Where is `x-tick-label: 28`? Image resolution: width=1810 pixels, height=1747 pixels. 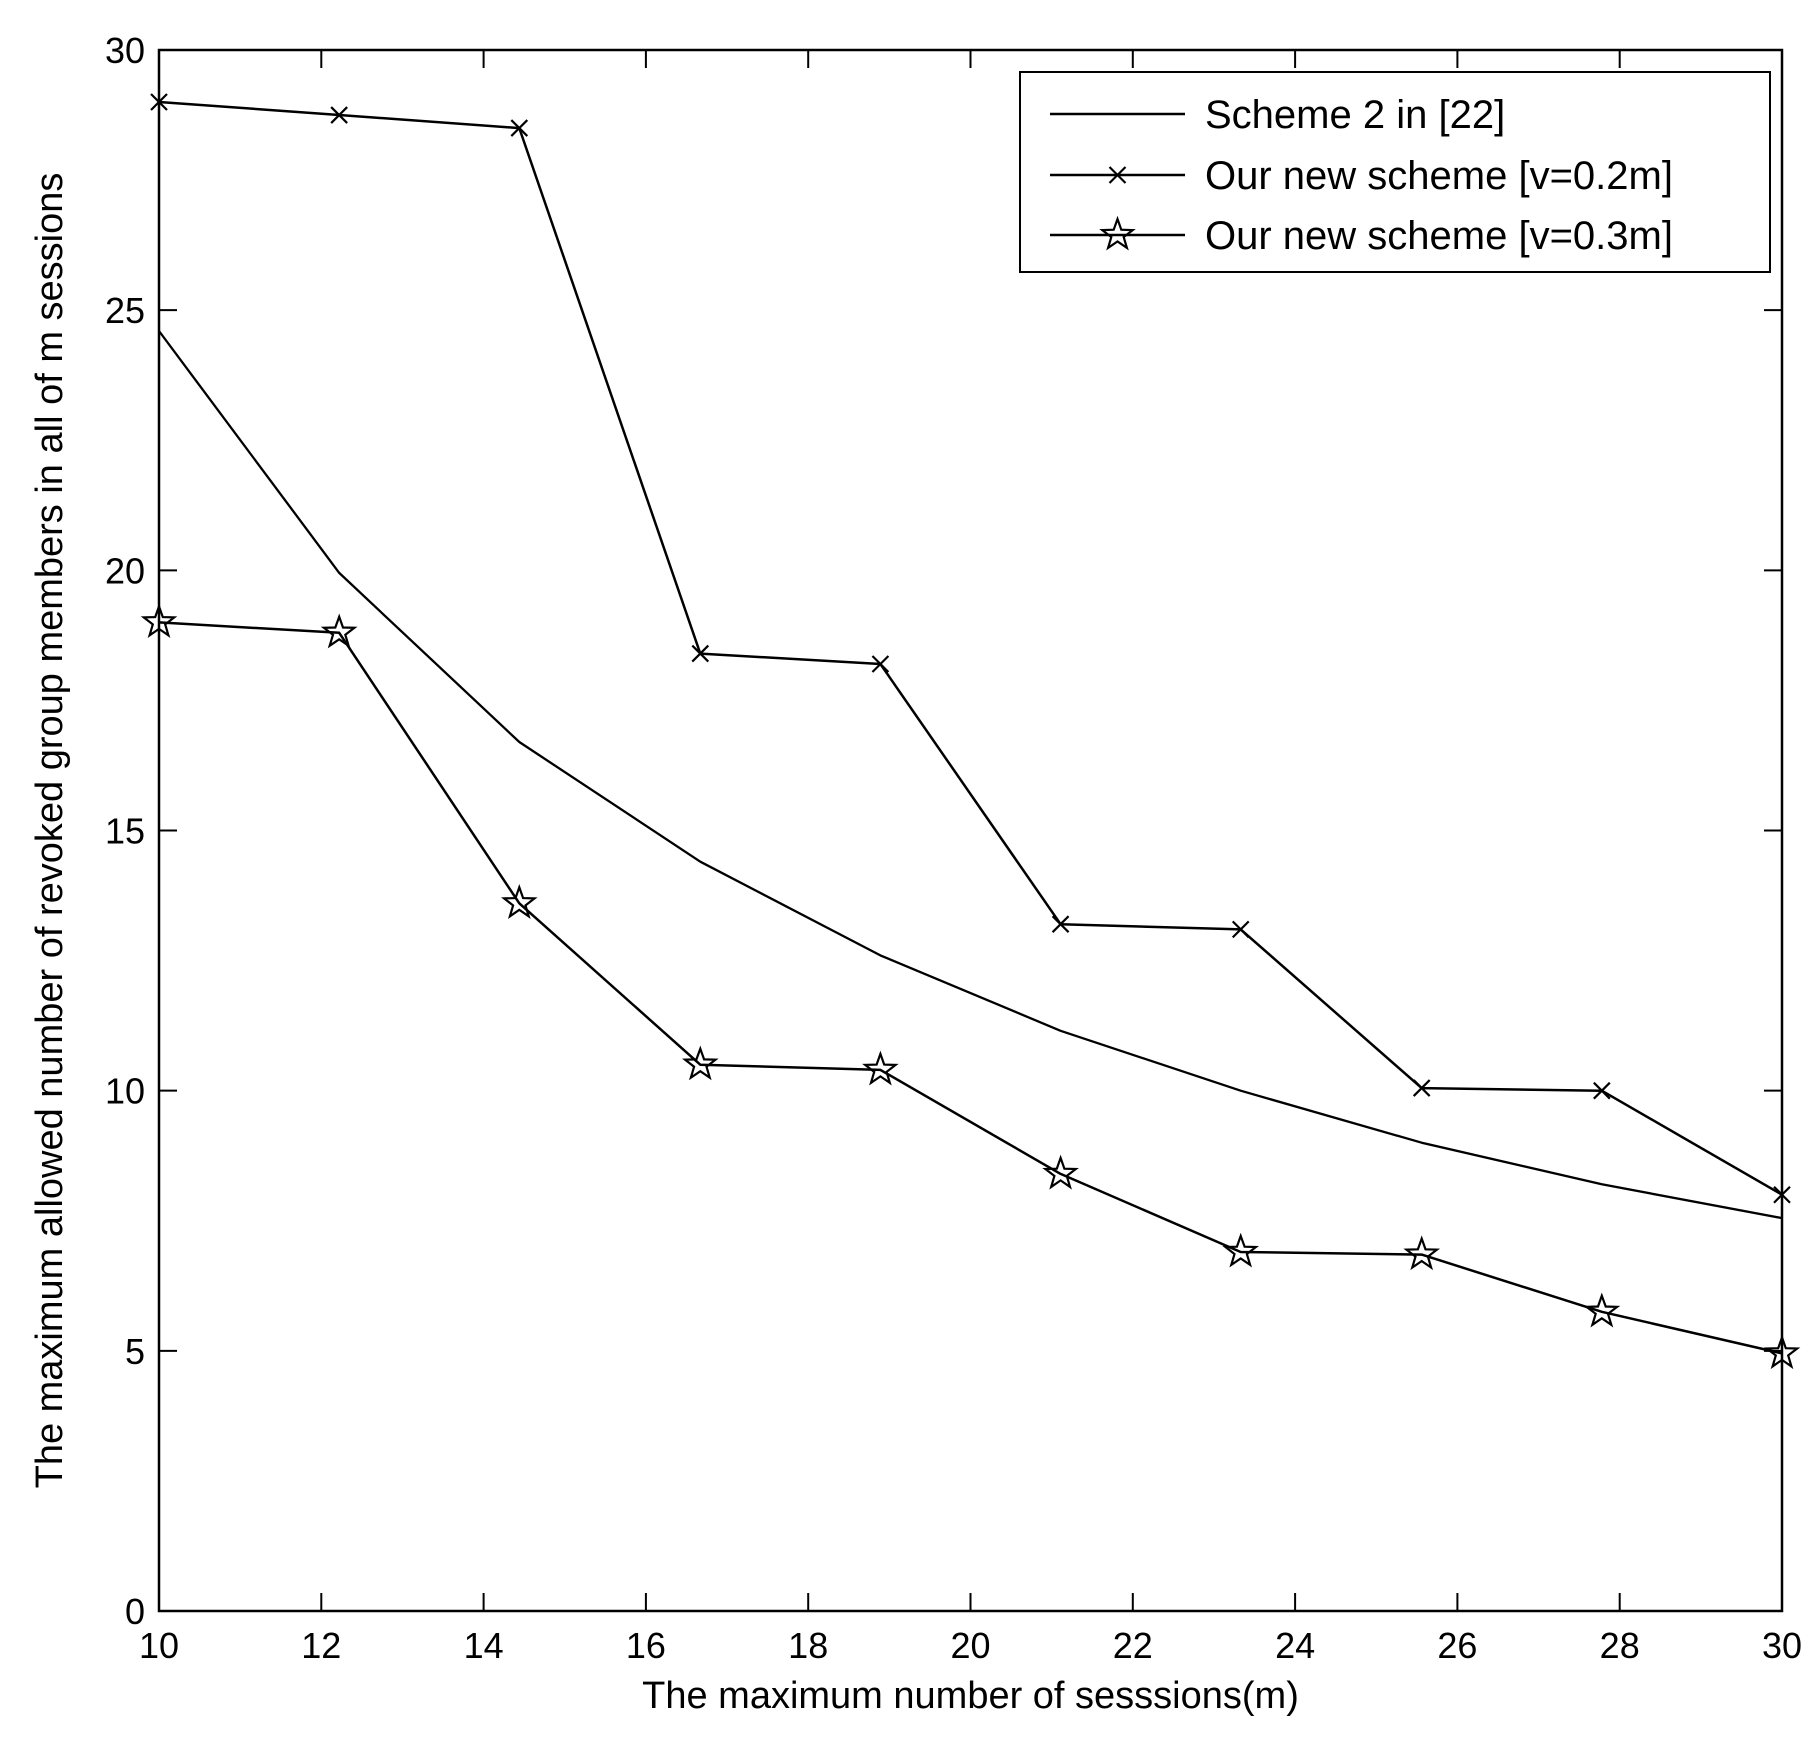 x-tick-label: 28 is located at coordinates (1620, 1645).